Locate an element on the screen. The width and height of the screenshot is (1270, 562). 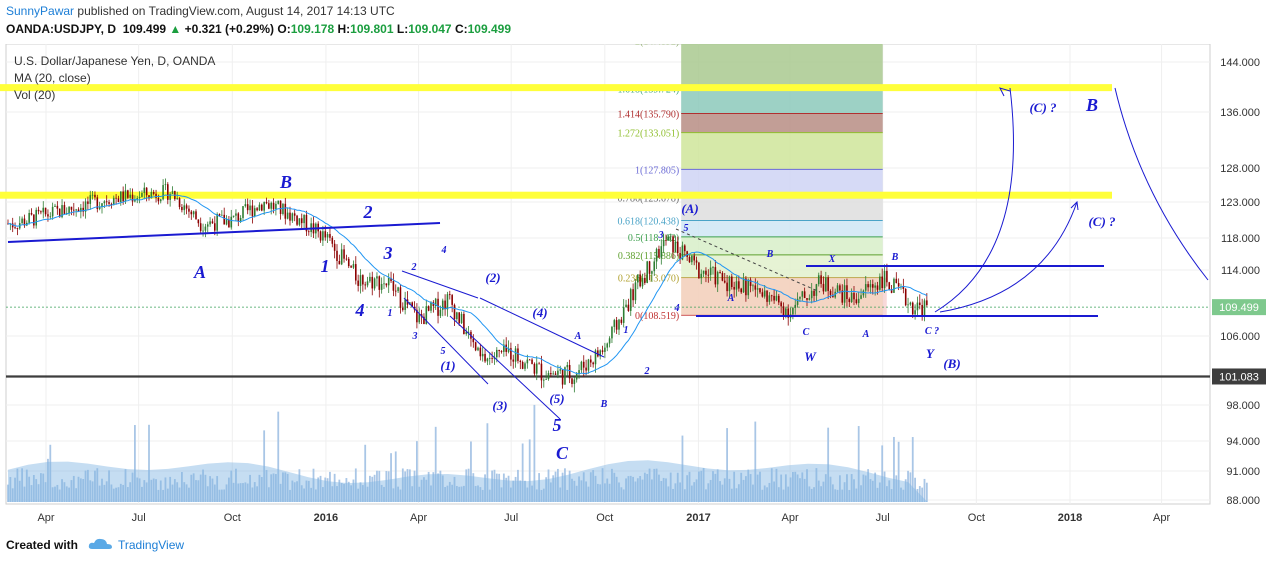
support-price-tag is located at coordinates (1239, 376).